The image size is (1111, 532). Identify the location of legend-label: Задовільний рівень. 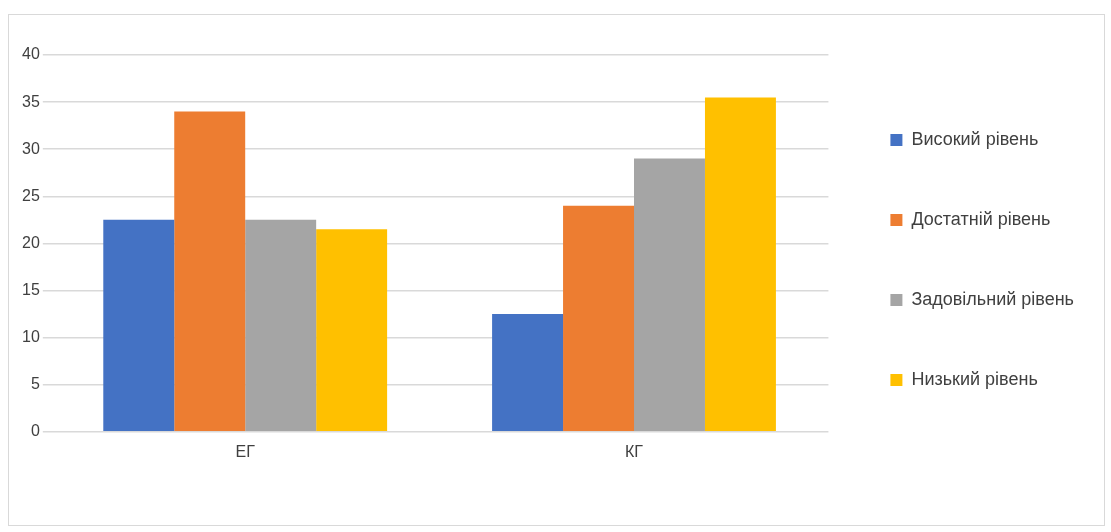
(992, 298).